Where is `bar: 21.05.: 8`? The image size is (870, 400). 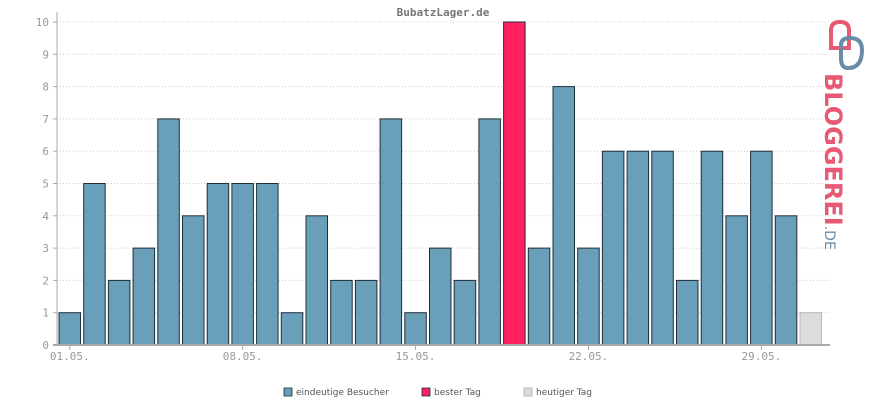 bar: 21.05.: 8 is located at coordinates (563, 216).